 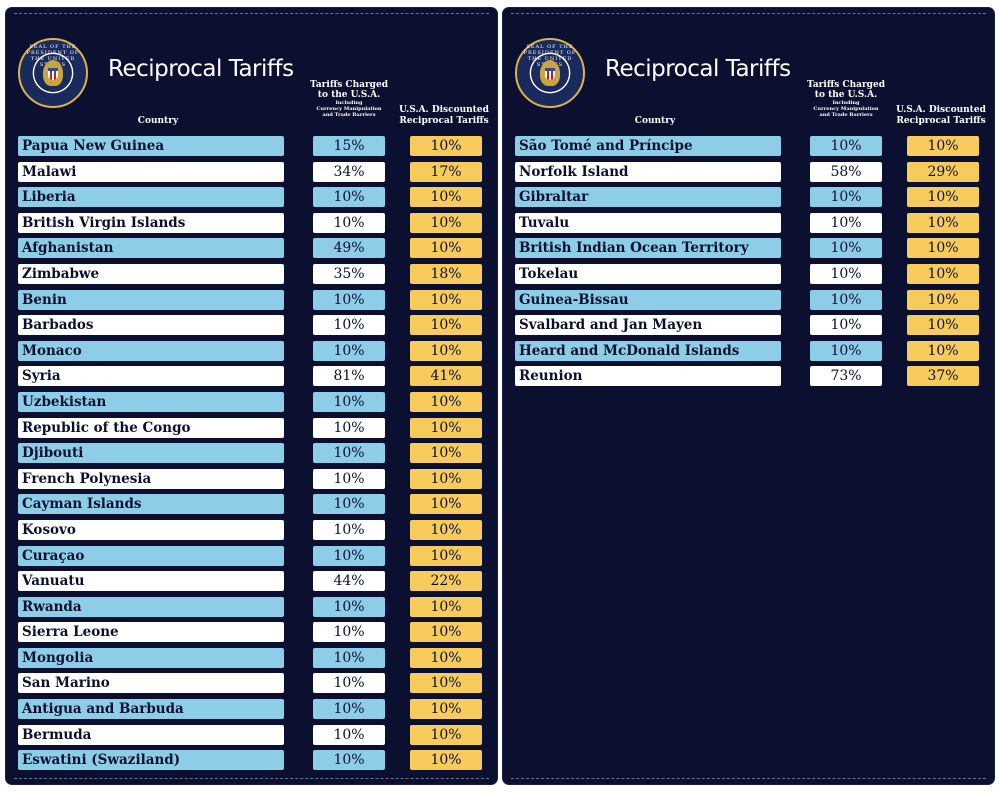 I want to click on charged-header-line2: to the U.S.A., so click(x=349, y=95).